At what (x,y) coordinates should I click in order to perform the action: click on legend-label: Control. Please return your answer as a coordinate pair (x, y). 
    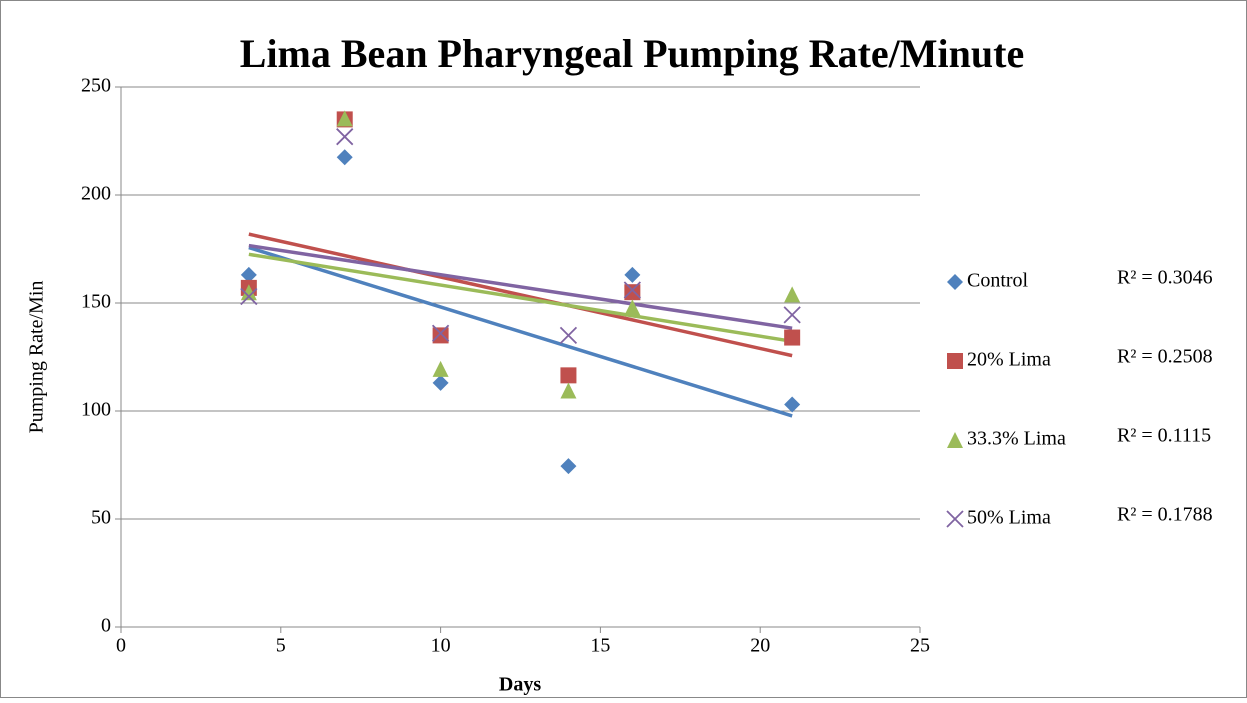
    Looking at the image, I should click on (998, 281).